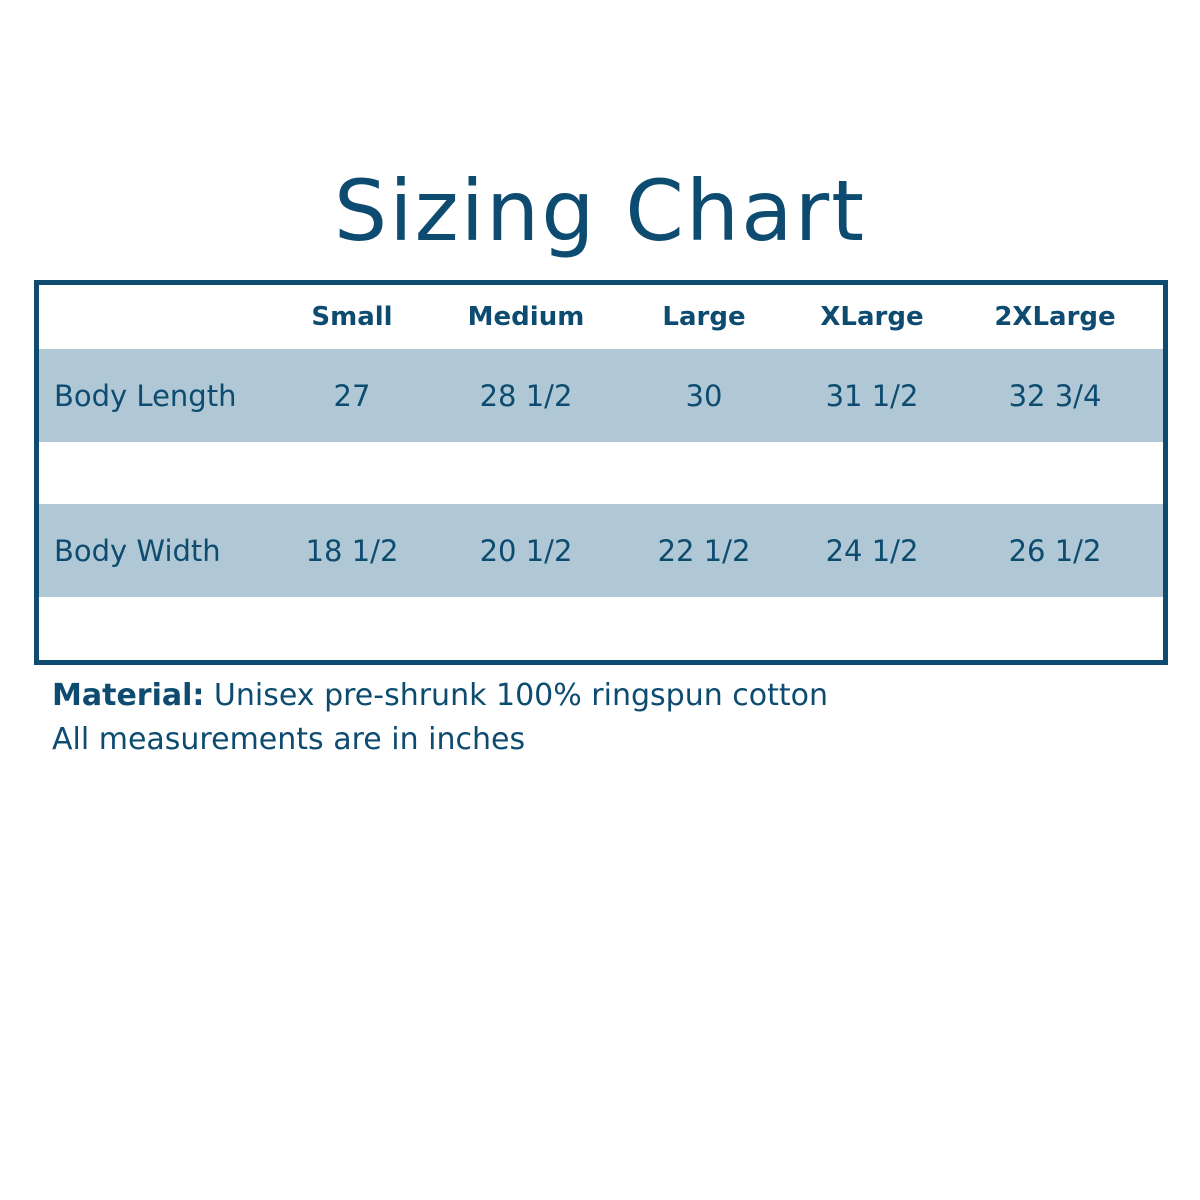  Describe the element at coordinates (137, 550) in the screenshot. I see `row-label: Body Width` at that location.